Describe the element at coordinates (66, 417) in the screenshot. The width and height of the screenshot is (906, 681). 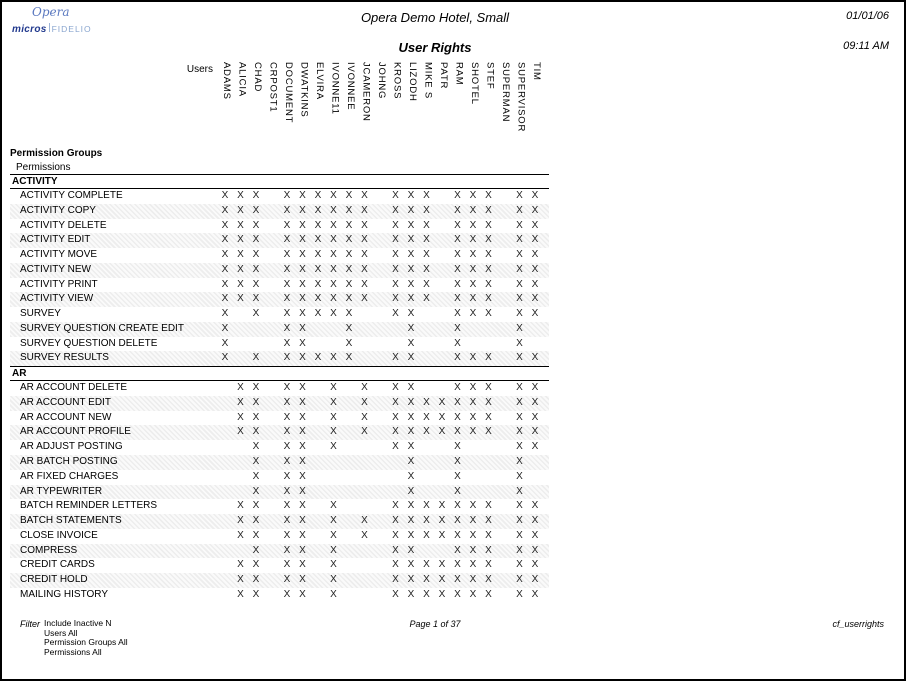
I see `permission-label: AR ACCOUNT NEW` at that location.